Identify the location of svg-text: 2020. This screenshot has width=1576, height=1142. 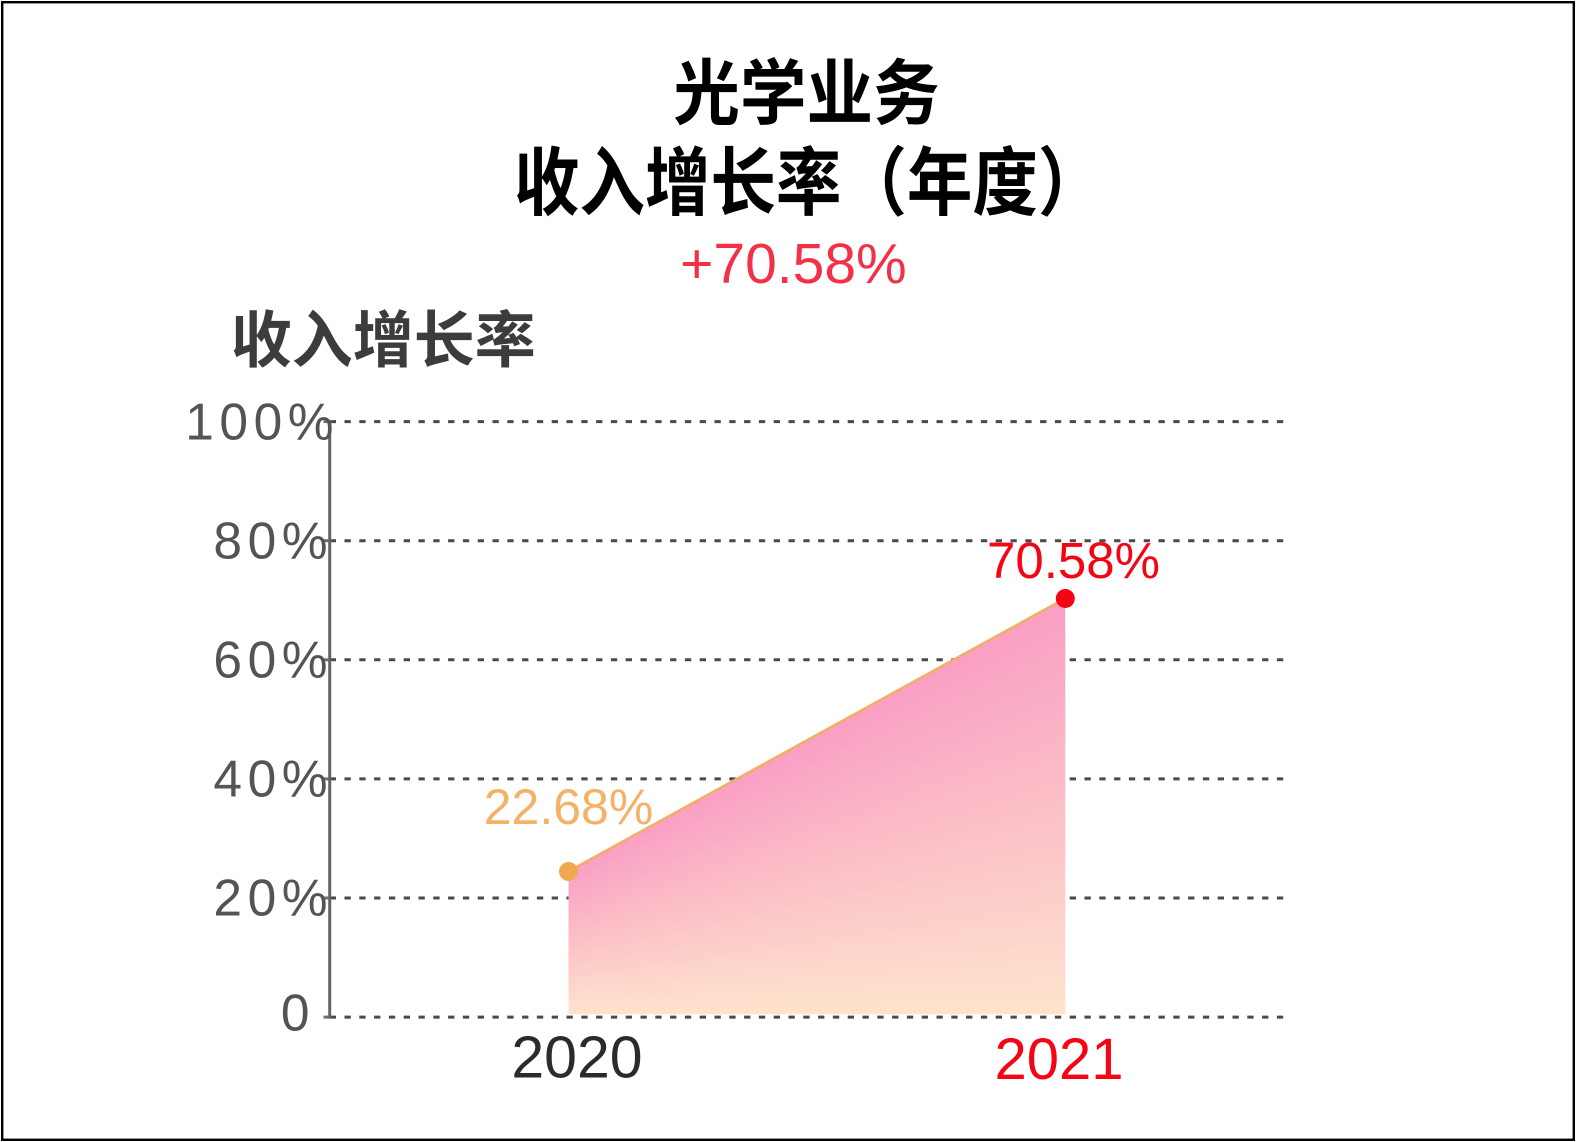
(576, 1058).